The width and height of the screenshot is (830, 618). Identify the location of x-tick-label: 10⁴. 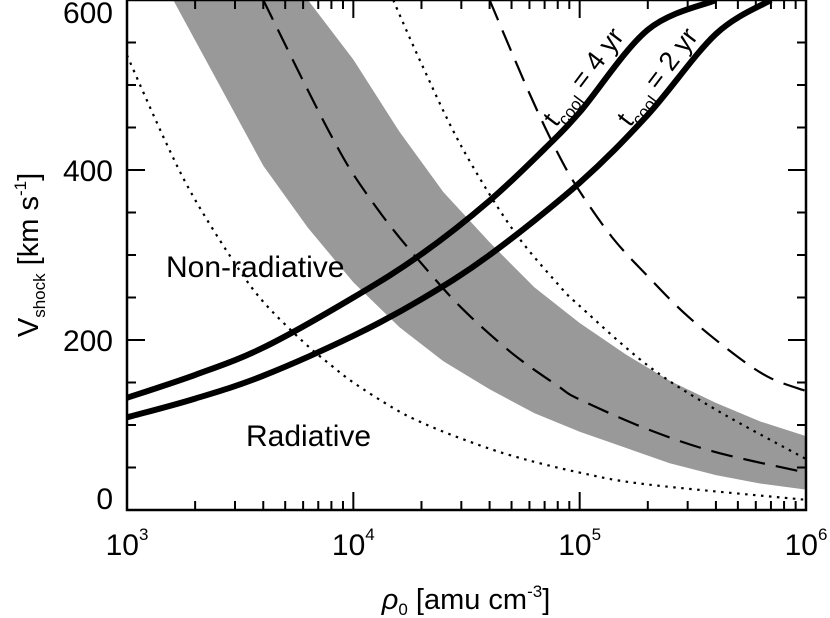
(353, 543).